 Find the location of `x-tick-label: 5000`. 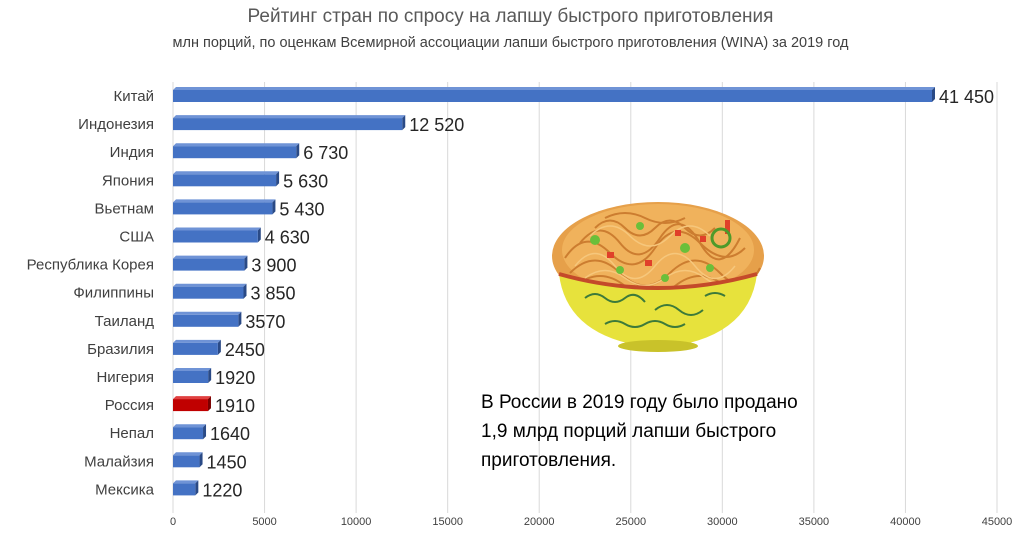

x-tick-label: 5000 is located at coordinates (264, 522).